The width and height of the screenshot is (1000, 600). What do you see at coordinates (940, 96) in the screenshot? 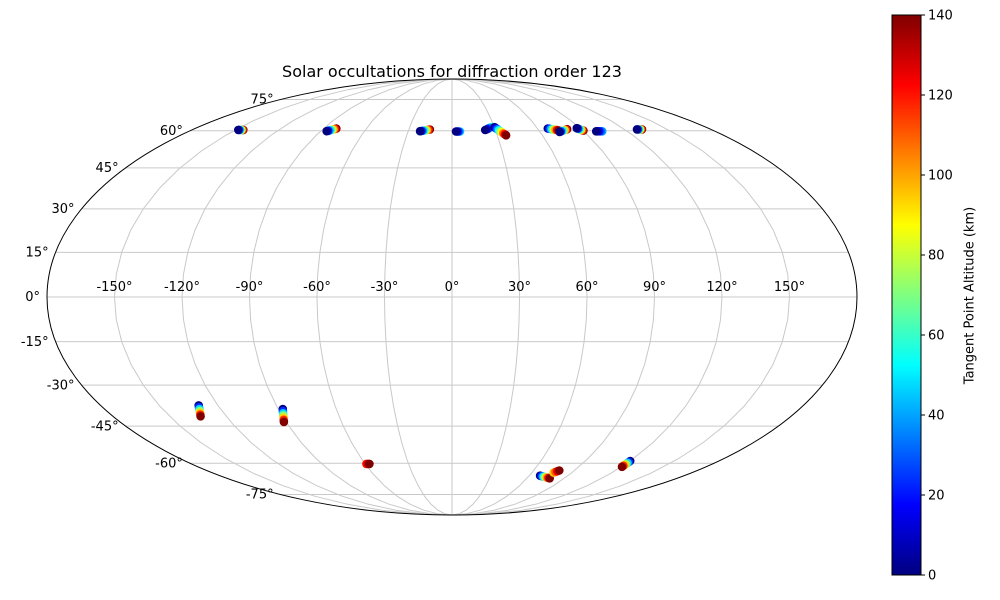
I see `colorbar-tick-label: 120` at bounding box center [940, 96].